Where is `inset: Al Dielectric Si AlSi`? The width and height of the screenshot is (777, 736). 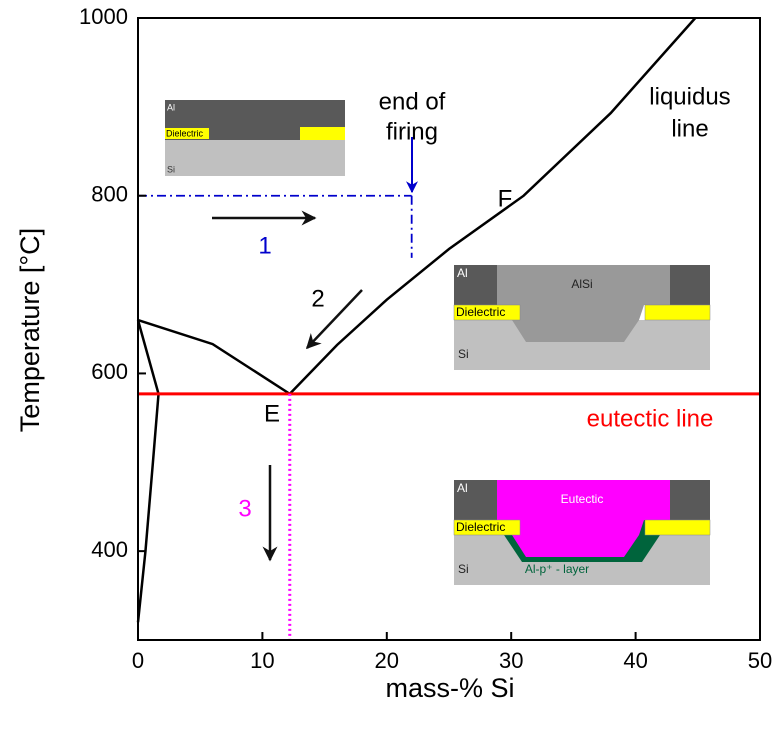
inset: Al Dielectric Si AlSi is located at coordinates (582, 317).